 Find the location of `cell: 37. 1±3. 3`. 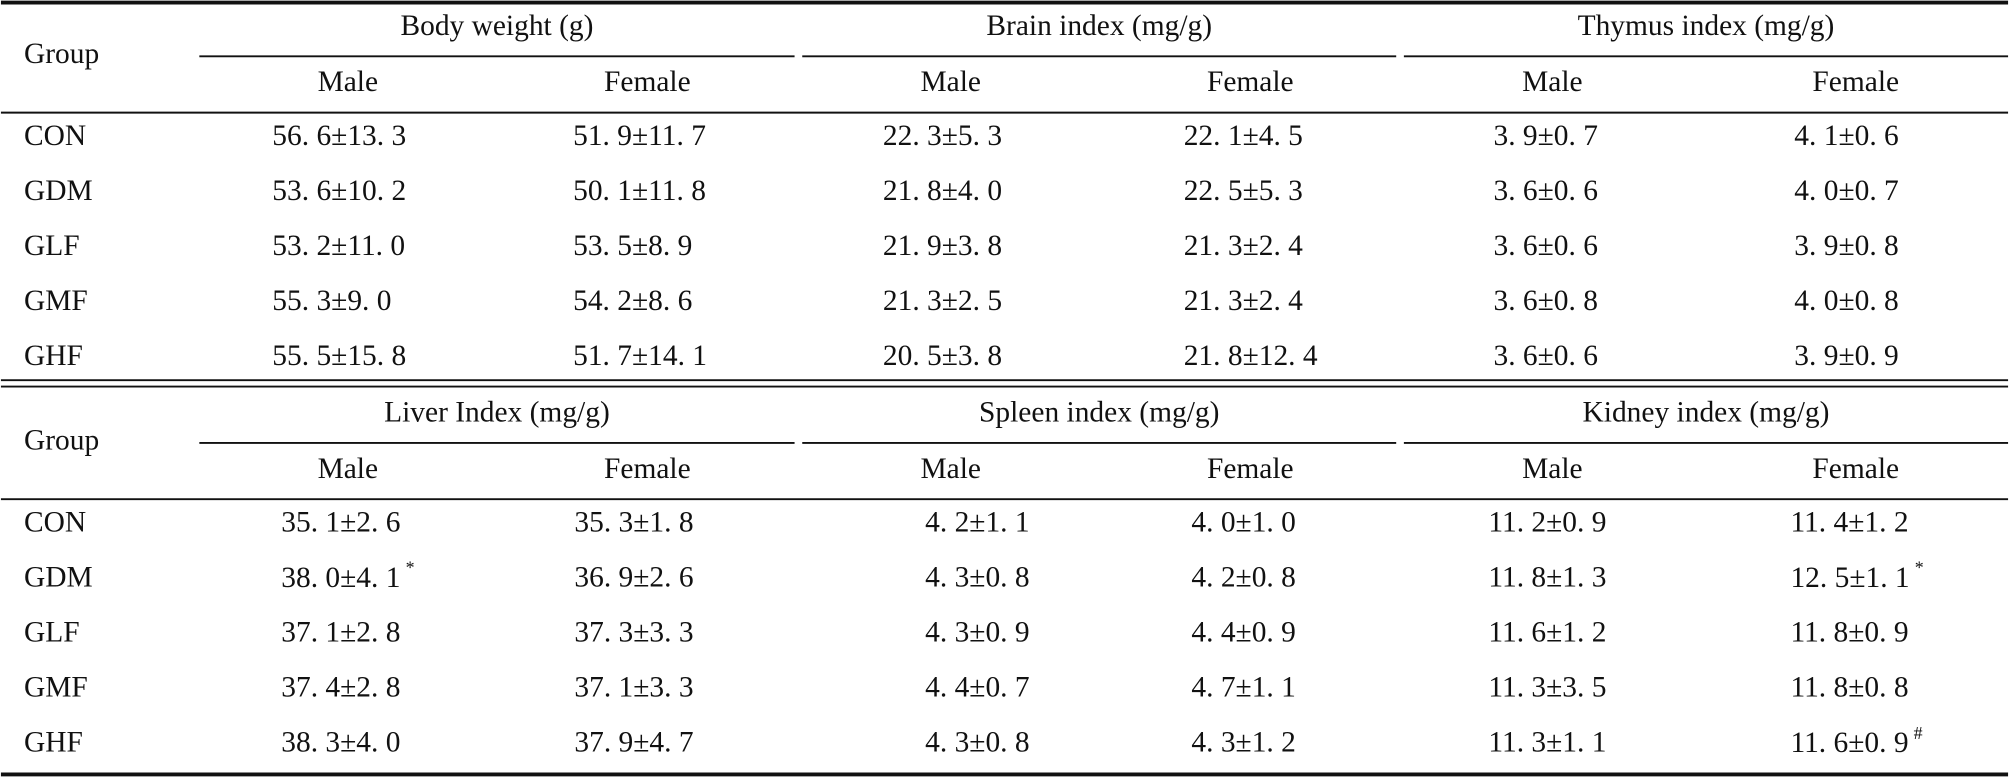

cell: 37. 1±3. 3 is located at coordinates (633, 688).